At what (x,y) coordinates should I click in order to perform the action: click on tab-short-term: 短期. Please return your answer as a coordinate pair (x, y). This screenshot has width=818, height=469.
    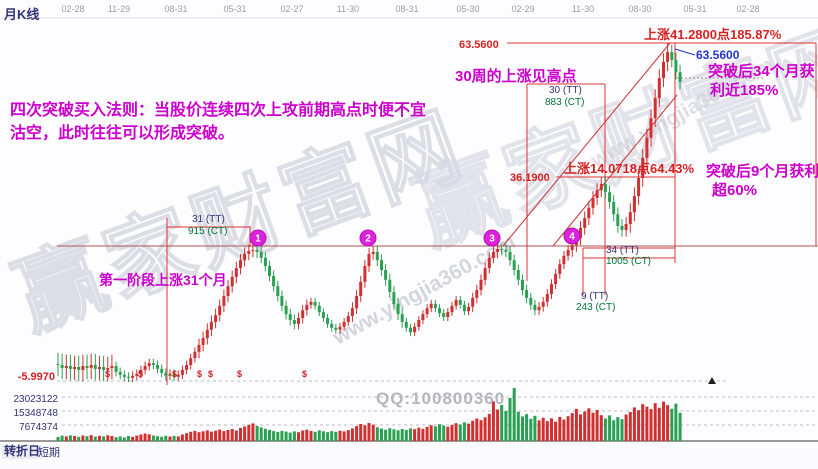
    Looking at the image, I should click on (49, 453).